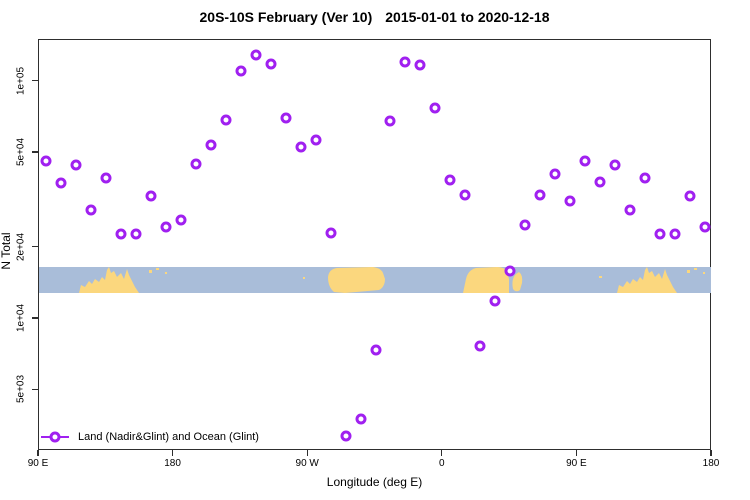 The image size is (750, 500). What do you see at coordinates (307, 463) in the screenshot?
I see `x-tick-label: 90 W` at bounding box center [307, 463].